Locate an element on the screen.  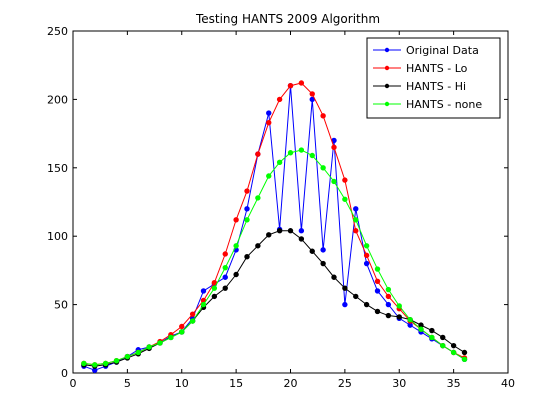
y-tick-label: 50 is located at coordinates (61, 305).